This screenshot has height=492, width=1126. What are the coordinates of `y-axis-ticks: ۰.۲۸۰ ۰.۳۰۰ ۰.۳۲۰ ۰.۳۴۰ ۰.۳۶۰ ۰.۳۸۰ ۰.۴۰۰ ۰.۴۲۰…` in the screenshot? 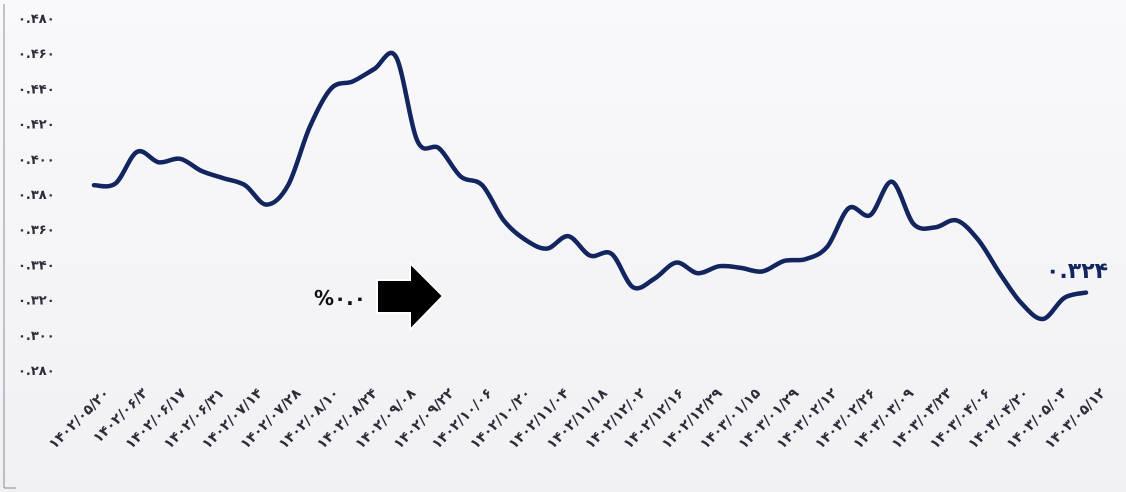 It's located at (36, 195).